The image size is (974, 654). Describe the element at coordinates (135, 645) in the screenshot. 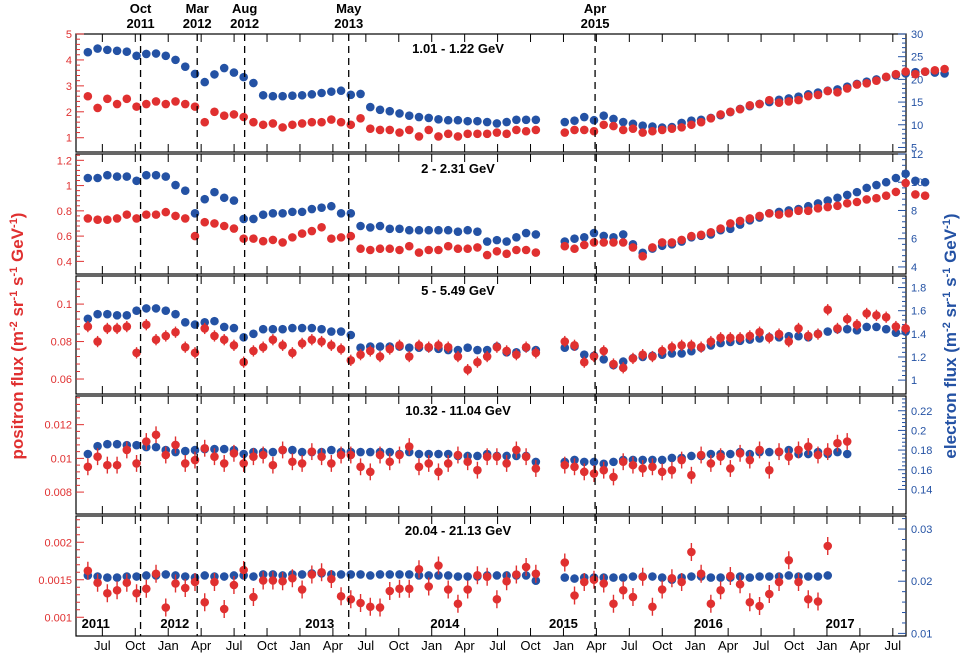

I see `month-tick-label: Oct` at that location.